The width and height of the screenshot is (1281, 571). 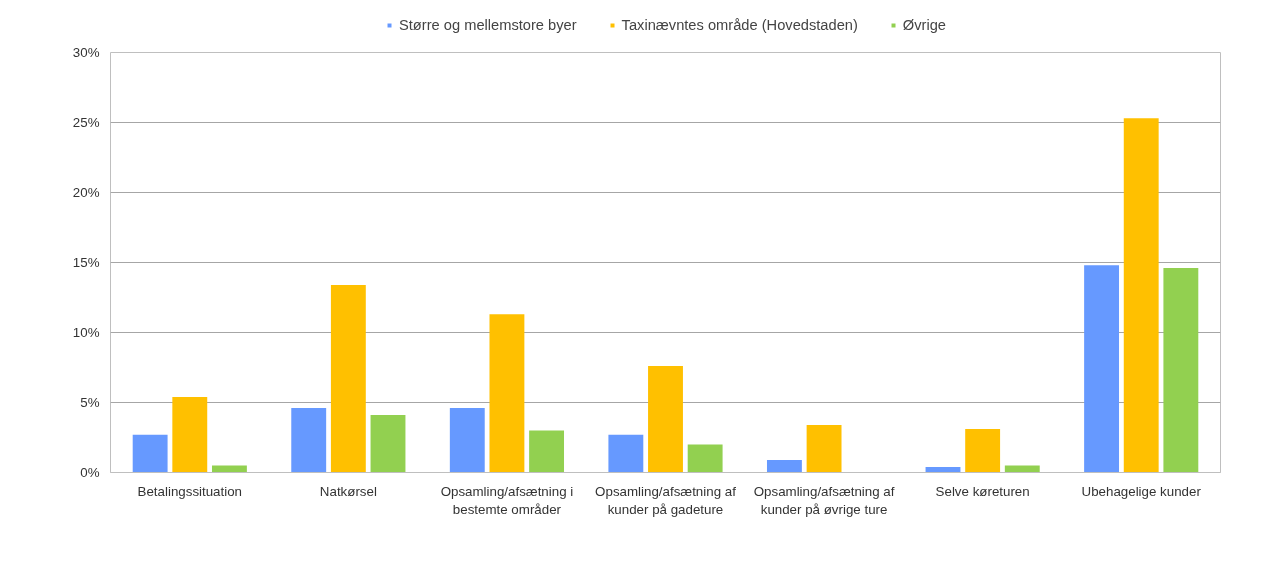 What do you see at coordinates (666, 500) in the screenshot?
I see `x-tick-label: Opsamling/afsætning af kunder på gadeture` at bounding box center [666, 500].